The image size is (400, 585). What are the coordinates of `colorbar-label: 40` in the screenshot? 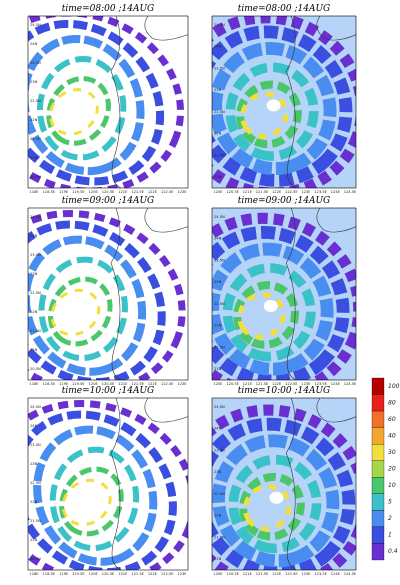 It's located at (392, 435).